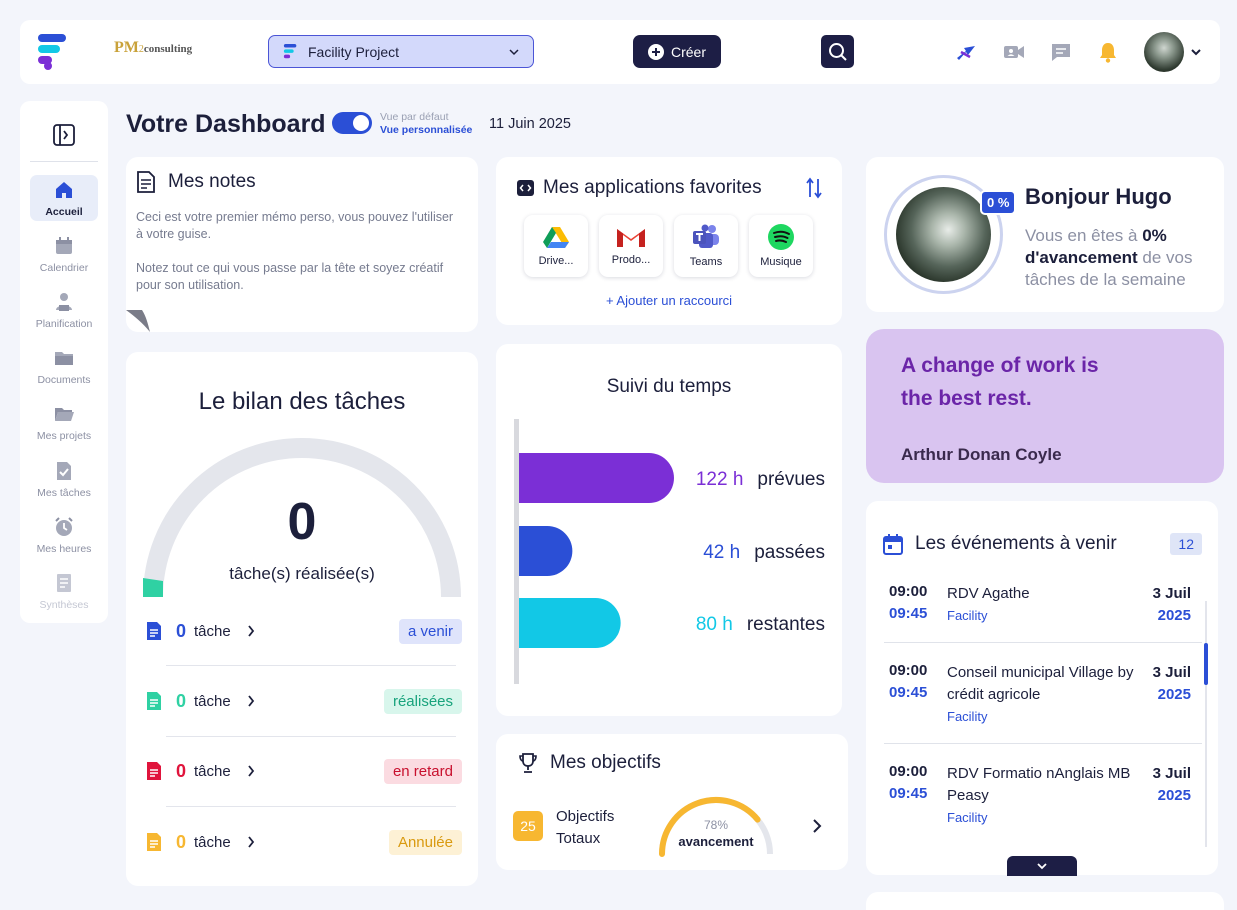  What do you see at coordinates (1061, 52) in the screenshot?
I see `chat-icon` at bounding box center [1061, 52].